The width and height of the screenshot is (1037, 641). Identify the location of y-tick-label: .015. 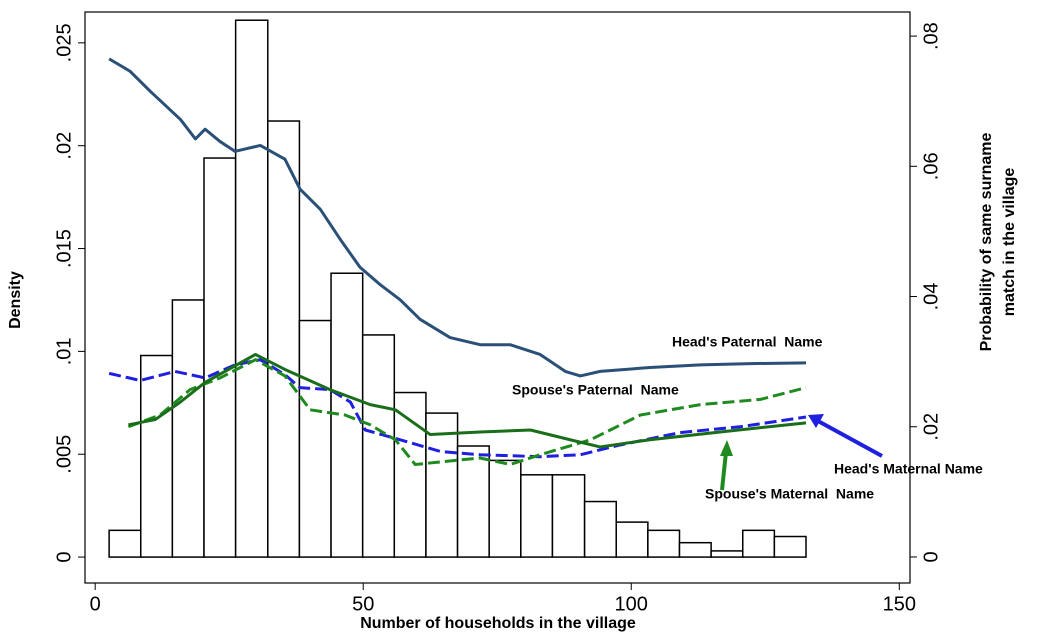
(64, 248).